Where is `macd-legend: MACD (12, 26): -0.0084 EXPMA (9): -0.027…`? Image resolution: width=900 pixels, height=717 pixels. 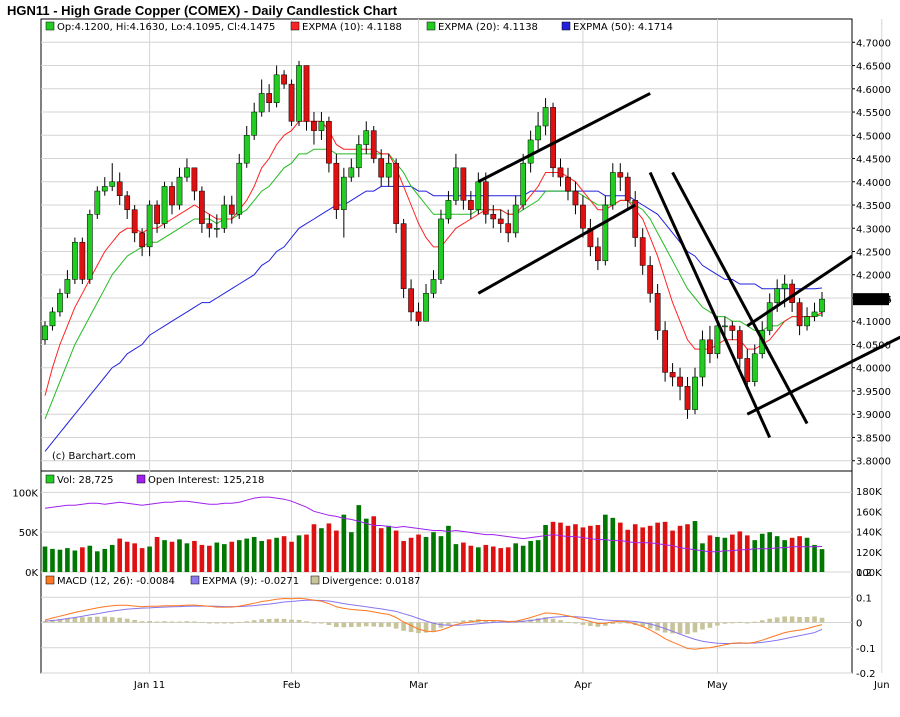 macd-legend: MACD (12, 26): -0.0084 EXPMA (9): -0.027… is located at coordinates (233, 581).